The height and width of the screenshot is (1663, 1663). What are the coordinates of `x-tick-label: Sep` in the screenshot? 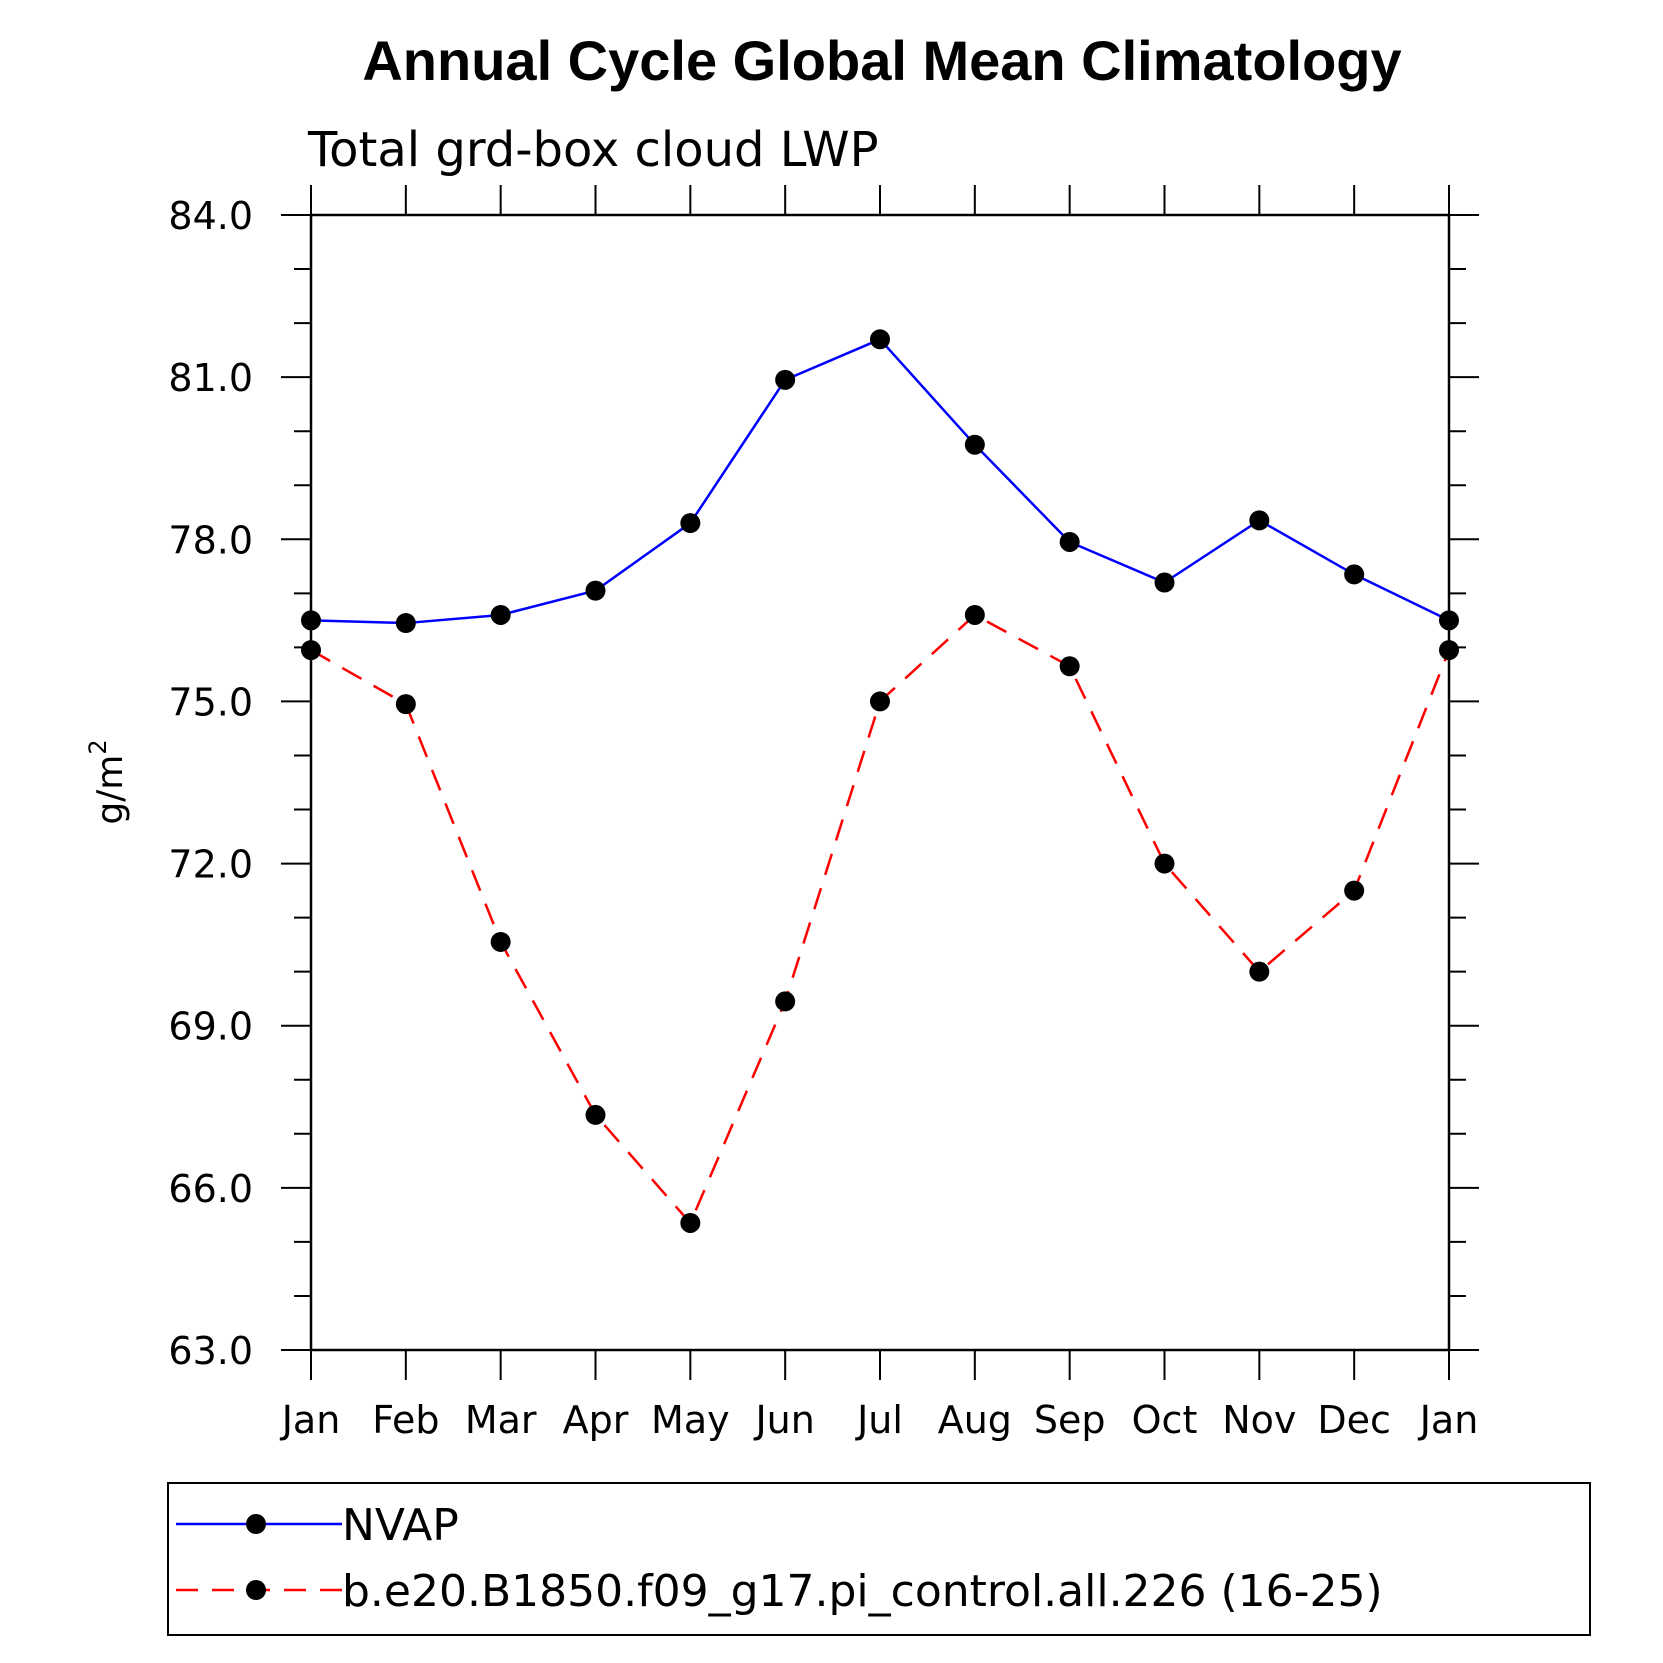 It's located at (1070, 1420).